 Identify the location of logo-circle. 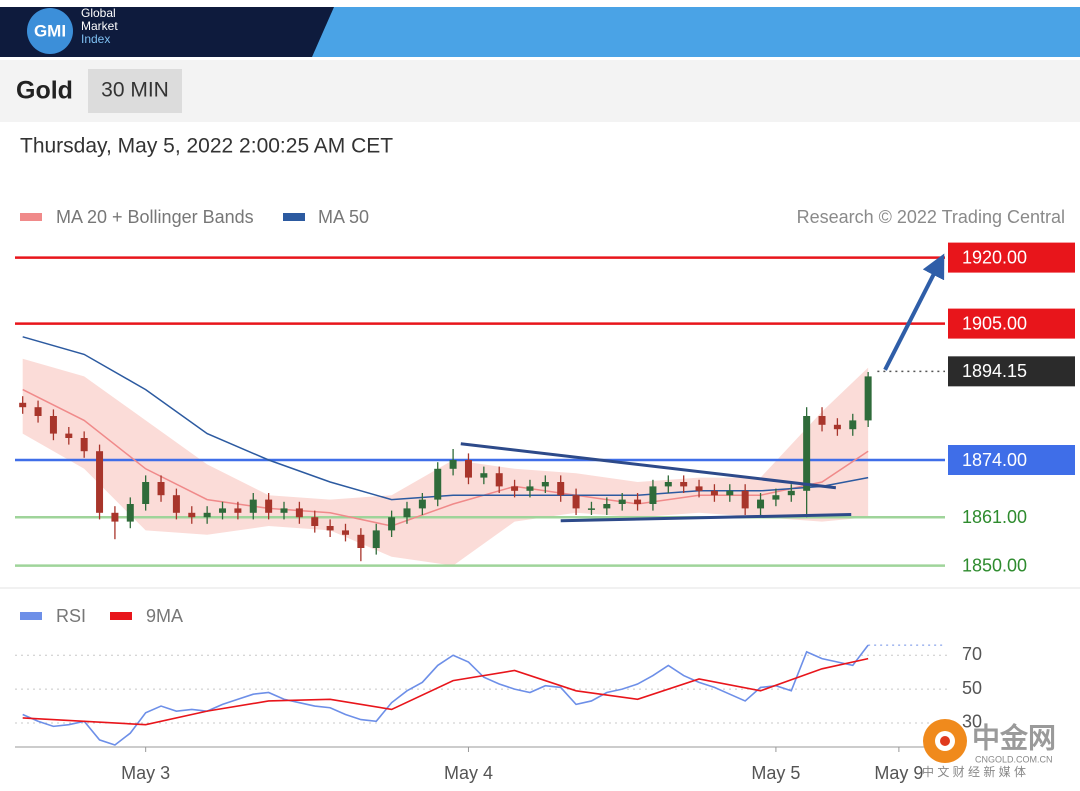
(50, 31).